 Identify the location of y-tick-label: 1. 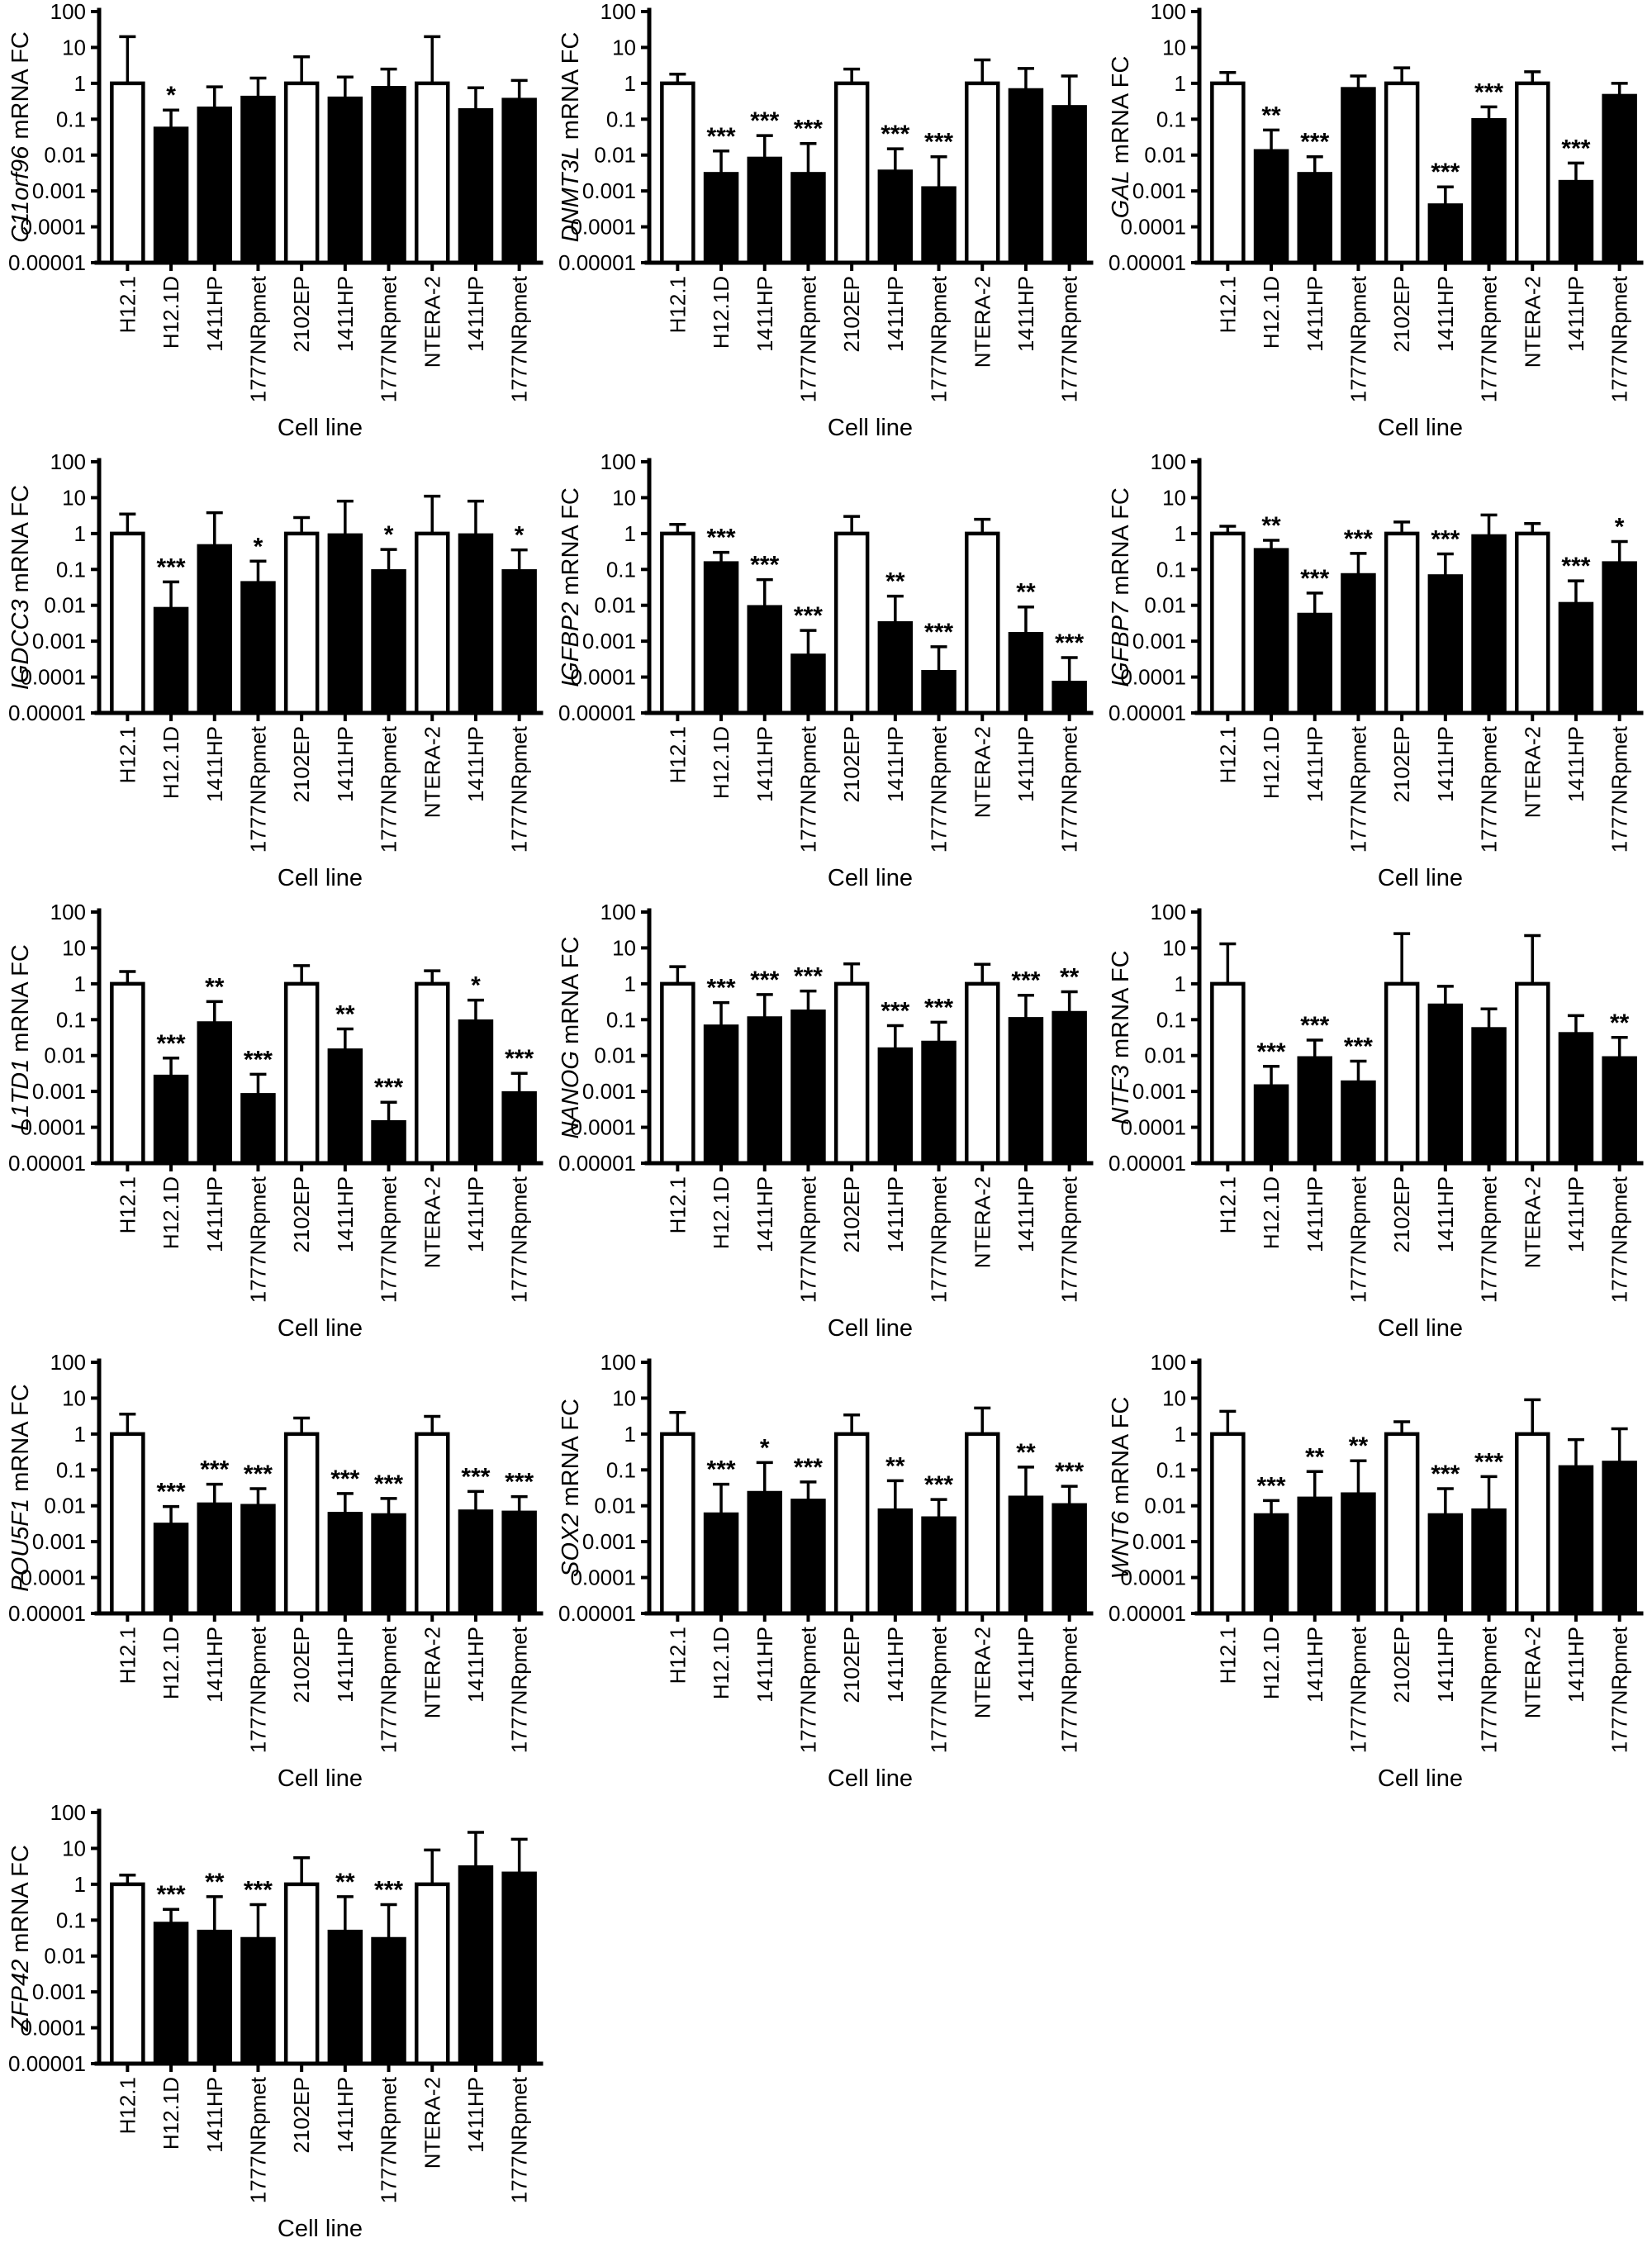
(80, 83).